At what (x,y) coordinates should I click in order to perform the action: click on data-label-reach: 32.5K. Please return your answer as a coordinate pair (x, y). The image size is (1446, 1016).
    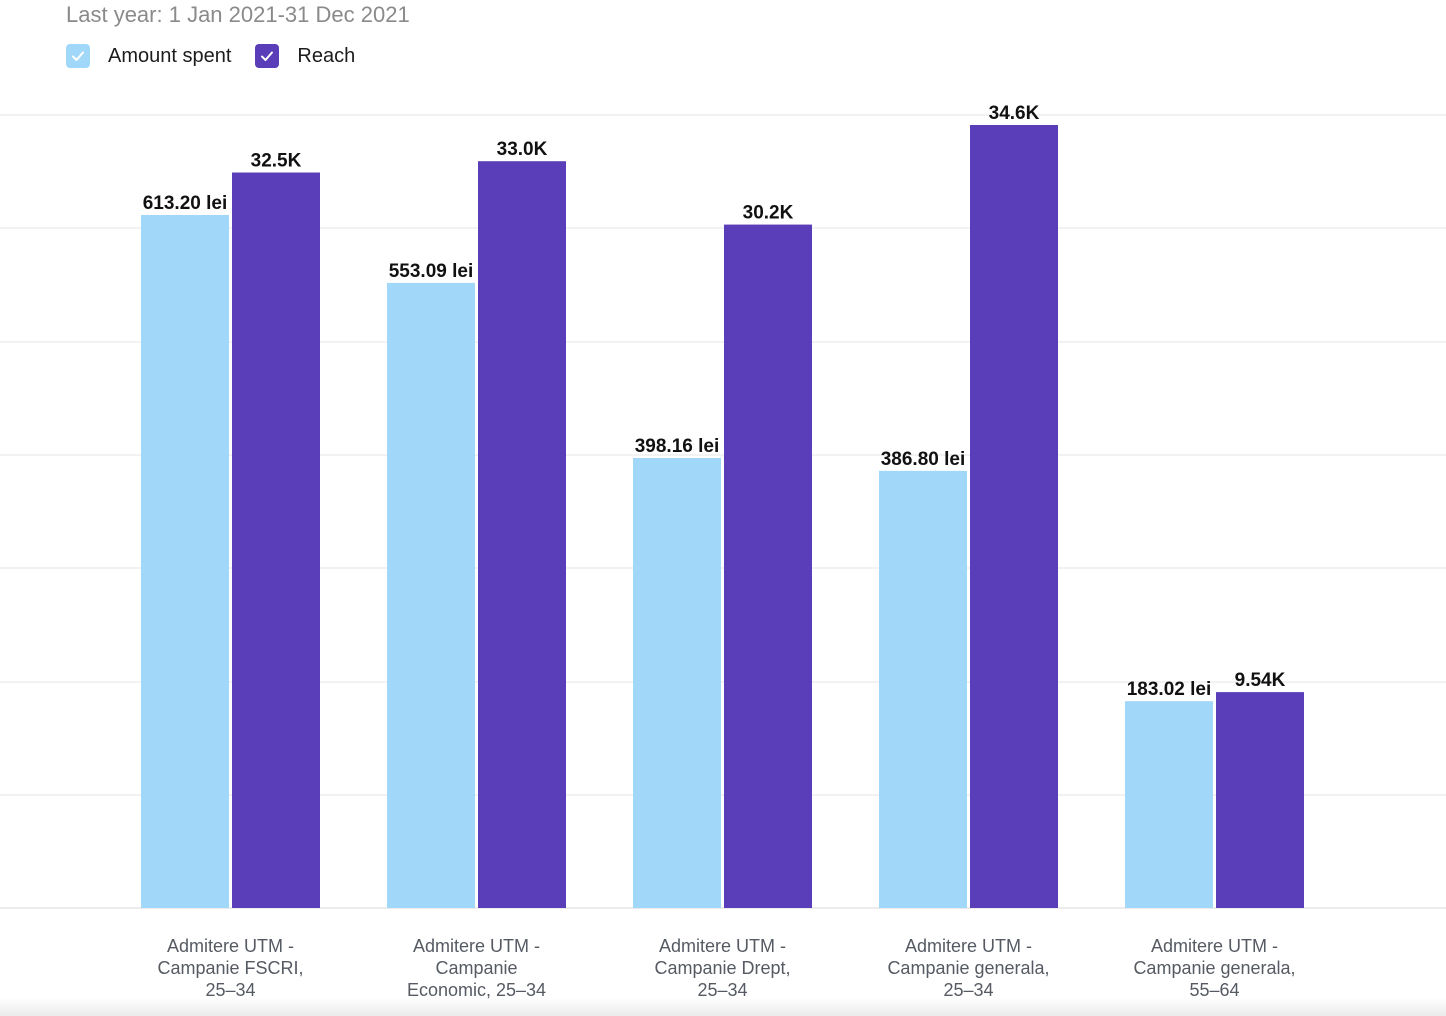
    Looking at the image, I should click on (276, 161).